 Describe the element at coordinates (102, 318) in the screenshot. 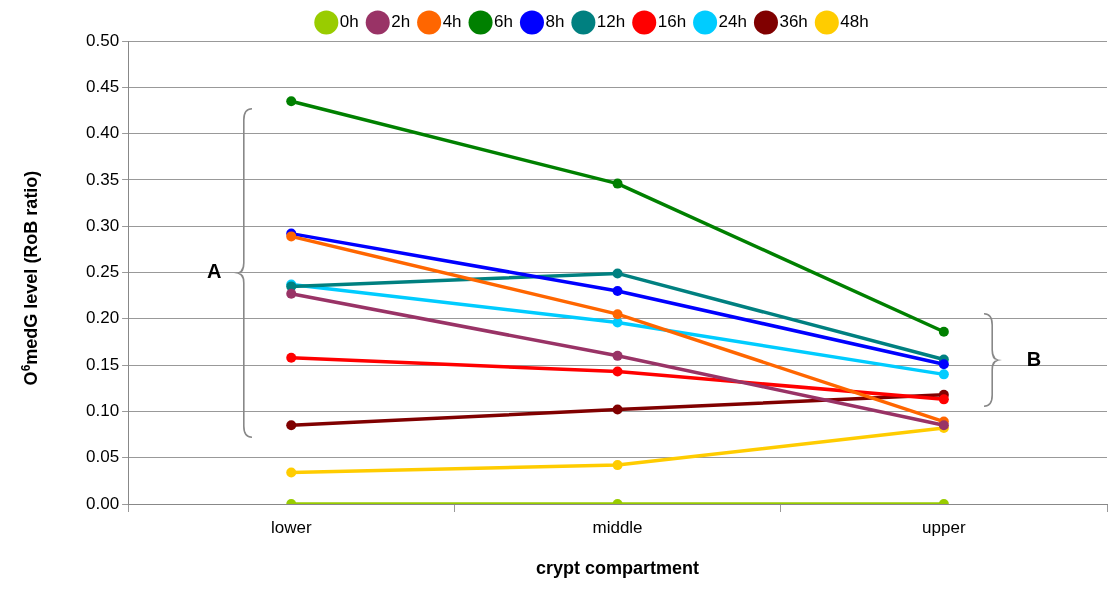

I see `y-tick-label: 0.20` at that location.